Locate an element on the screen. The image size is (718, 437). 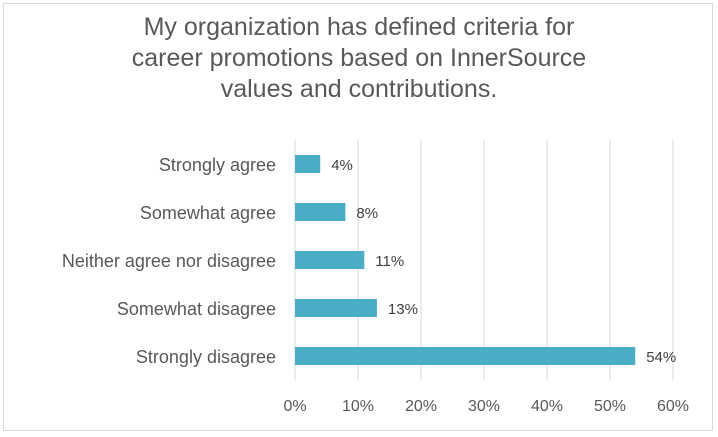
x-tick-label: 0% is located at coordinates (294, 406).